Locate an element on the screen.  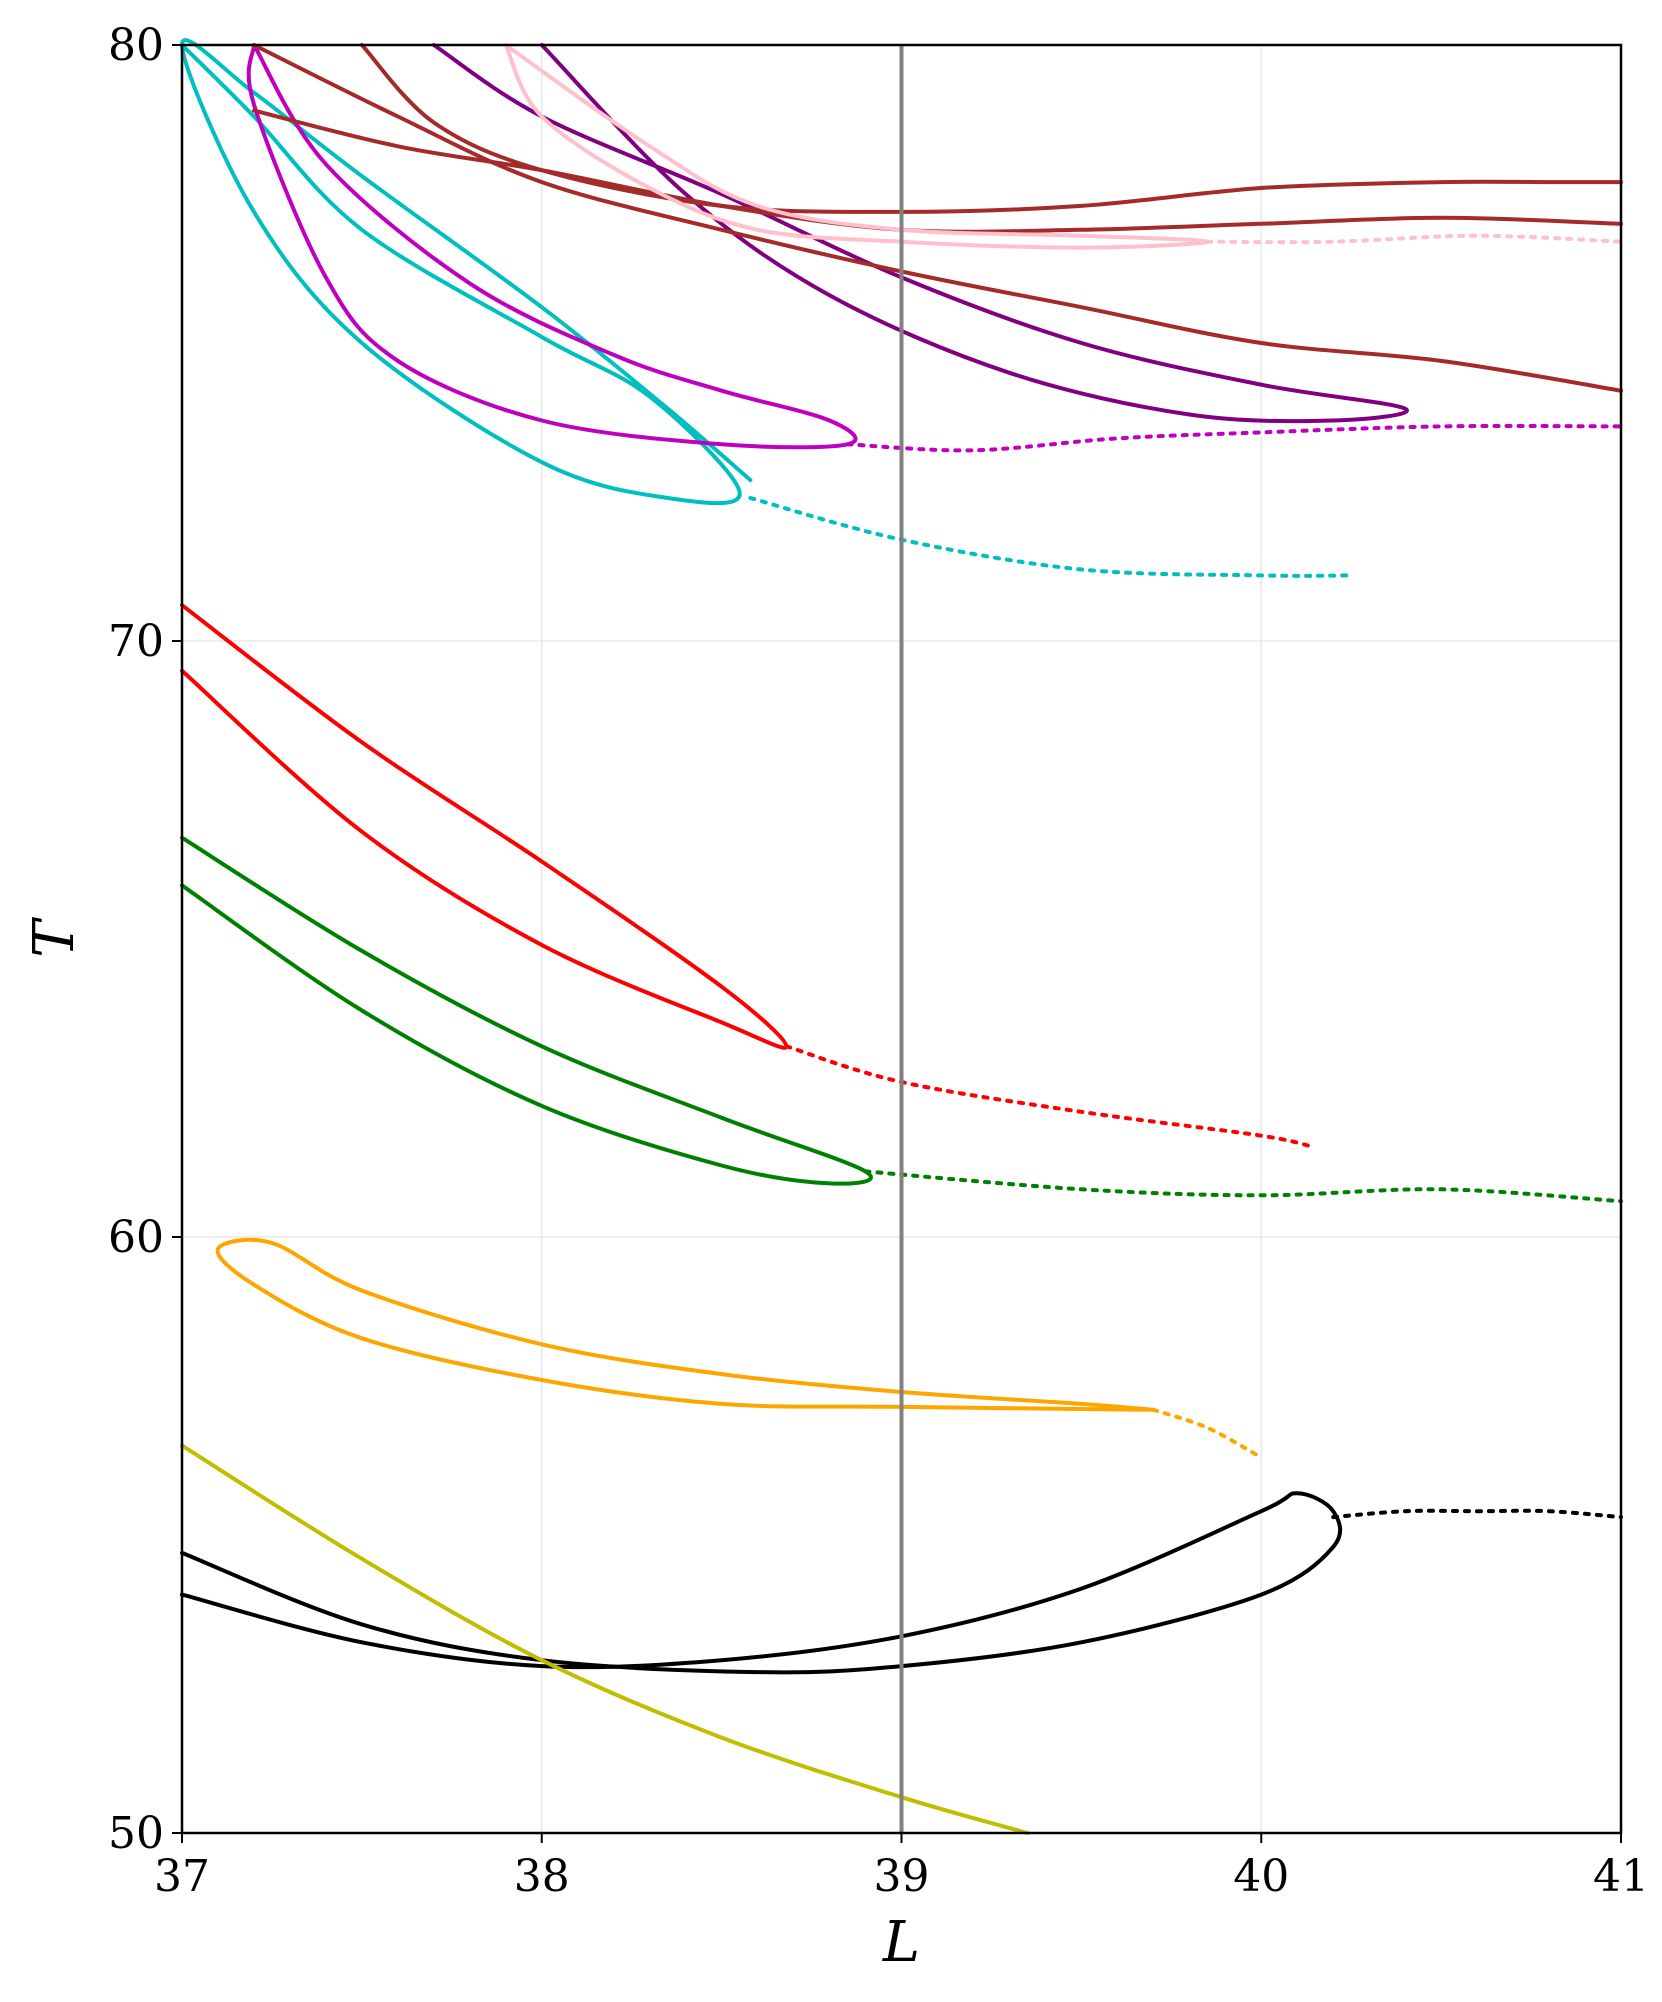
series-orange-solid is located at coordinates (685, 1324).